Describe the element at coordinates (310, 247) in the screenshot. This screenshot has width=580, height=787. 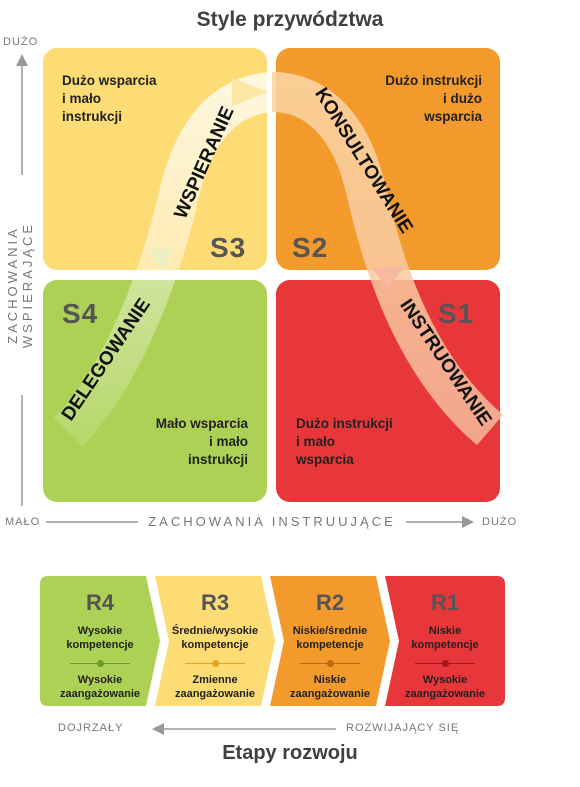
I see `style-label-s2: S2` at that location.